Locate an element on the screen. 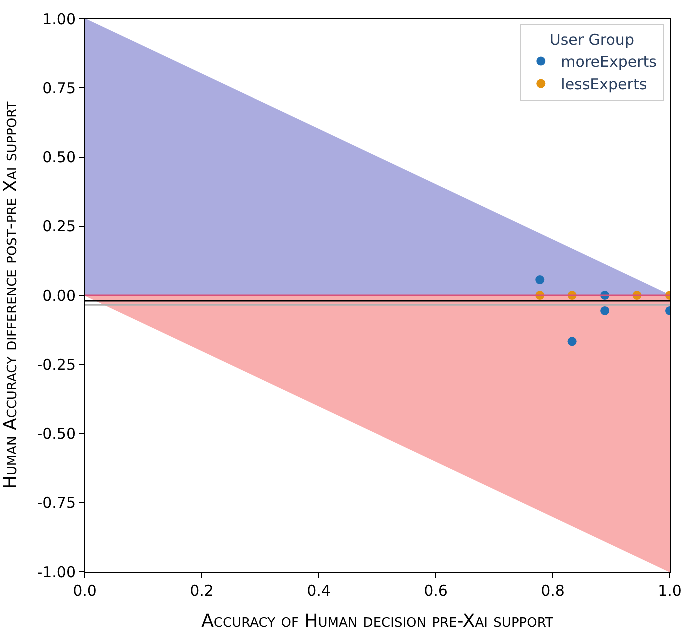 The image size is (692, 638). x-tick-label: 1.0 is located at coordinates (670, 591).